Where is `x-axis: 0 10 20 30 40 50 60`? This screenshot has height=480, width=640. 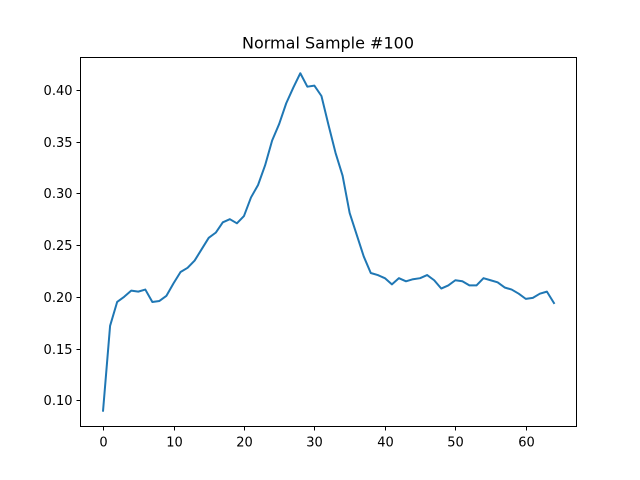 x-axis: 0 10 20 30 40 50 60 is located at coordinates (317, 438).